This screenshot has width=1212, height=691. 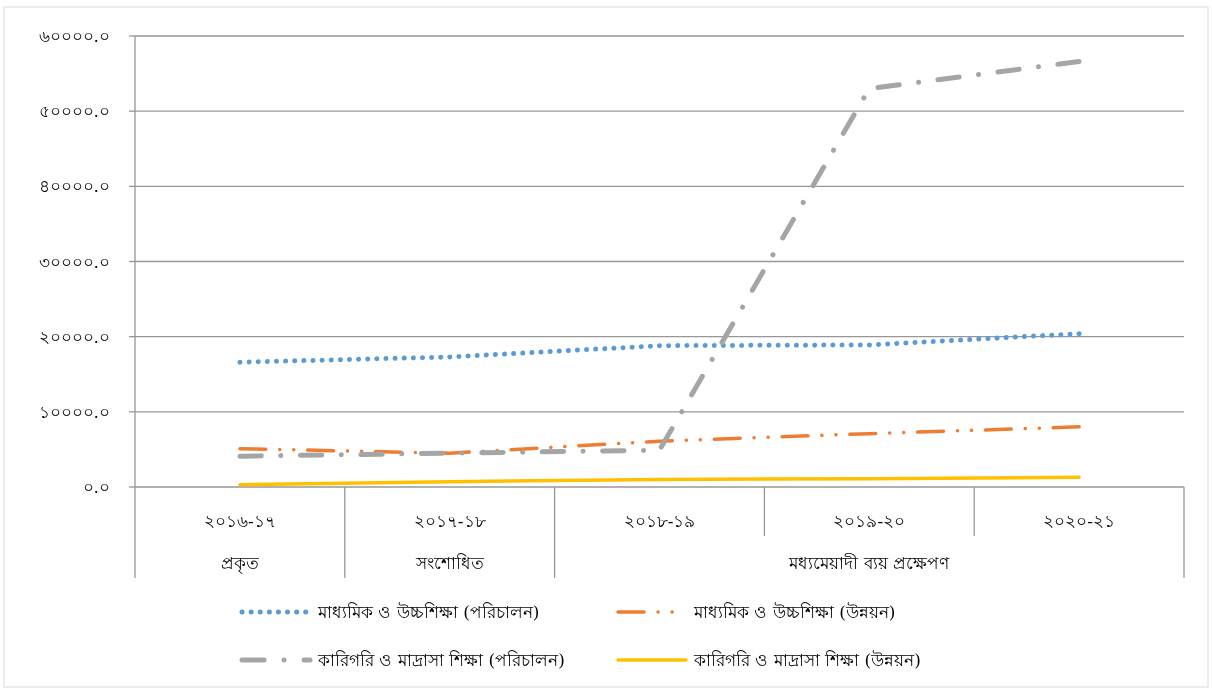 What do you see at coordinates (449, 563) in the screenshot?
I see `text: সংশোধিত` at bounding box center [449, 563].